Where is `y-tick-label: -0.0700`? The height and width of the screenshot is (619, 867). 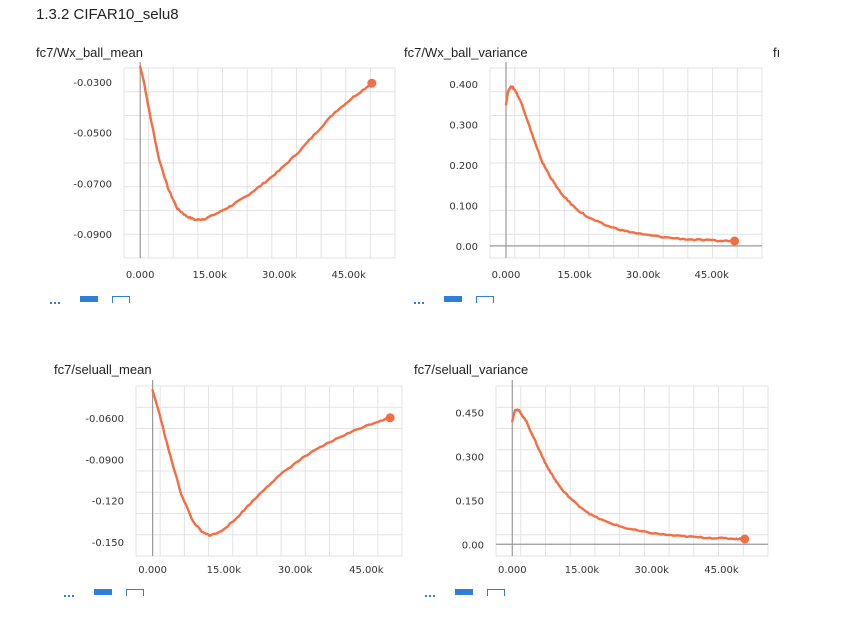
y-tick-label: -0.0700 is located at coordinates (92, 184).